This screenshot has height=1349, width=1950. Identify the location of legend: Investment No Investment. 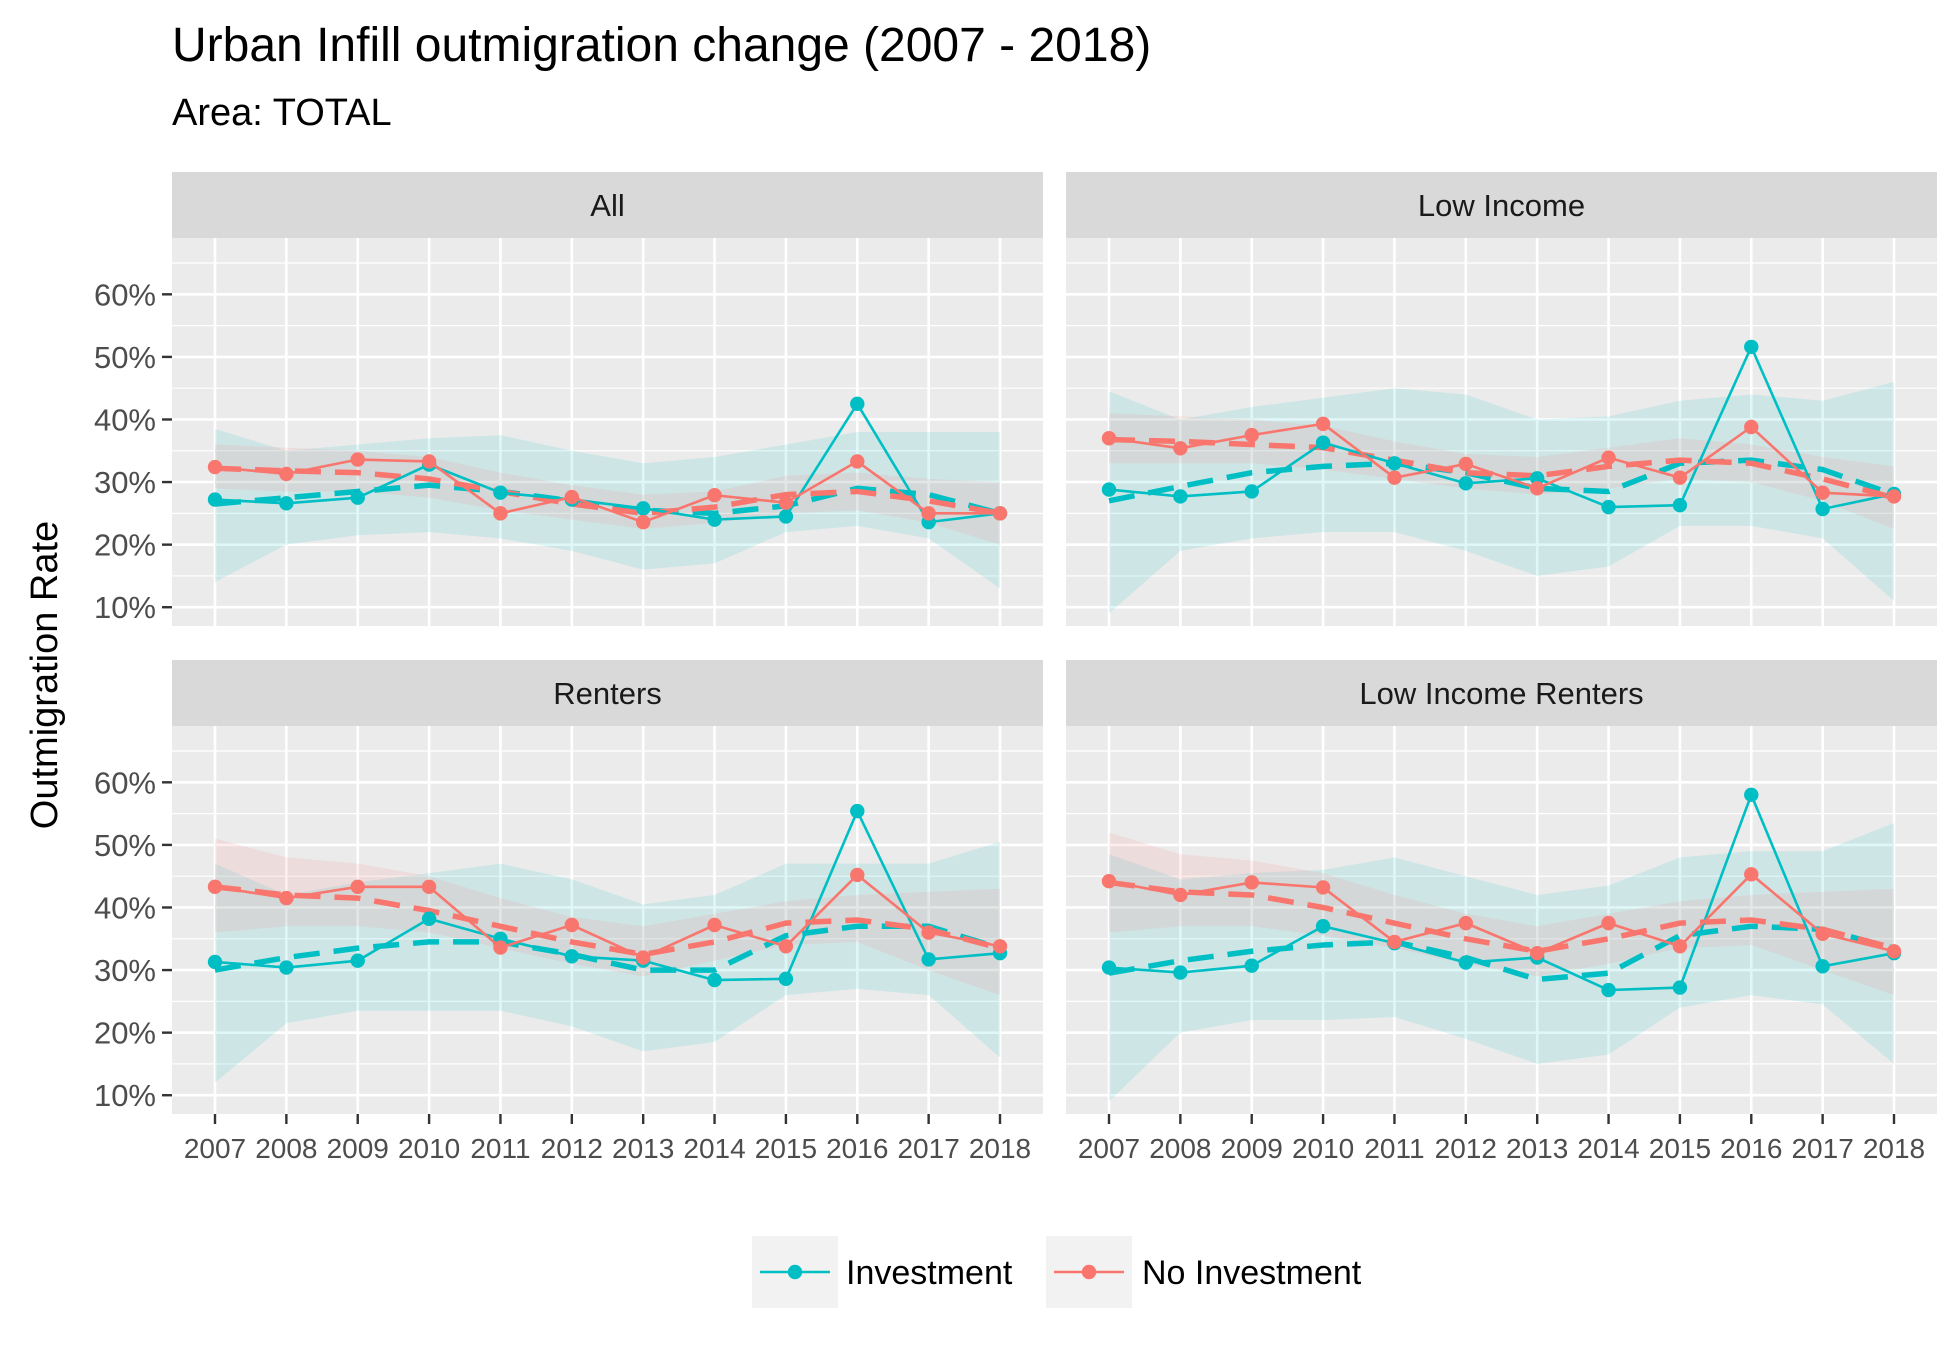
(1057, 1272).